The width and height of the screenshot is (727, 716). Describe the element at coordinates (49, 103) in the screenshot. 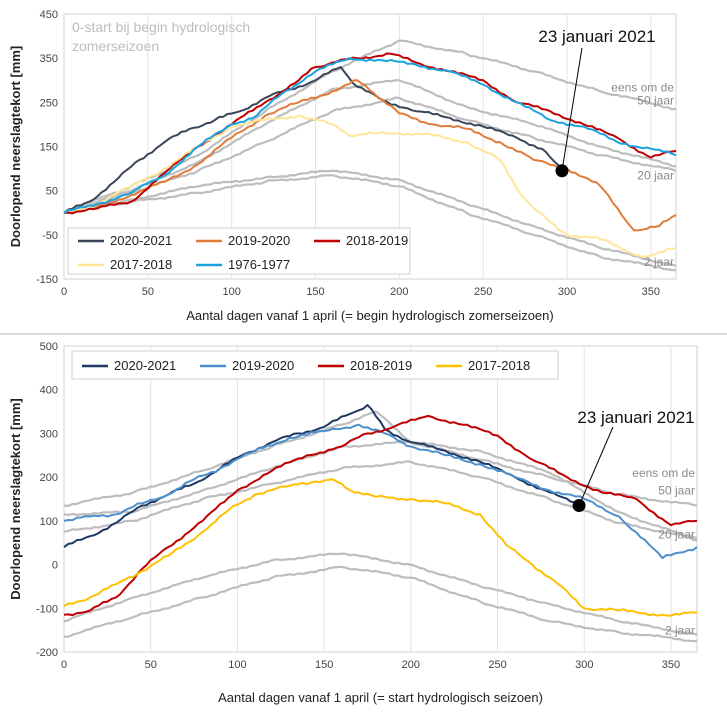

I see `y-tick-label: 250` at that location.